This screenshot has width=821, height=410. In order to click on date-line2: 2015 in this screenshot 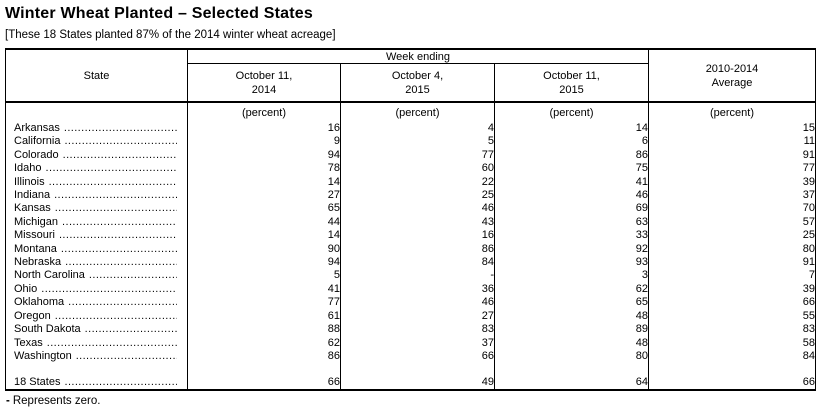, I will do `click(417, 89)`.